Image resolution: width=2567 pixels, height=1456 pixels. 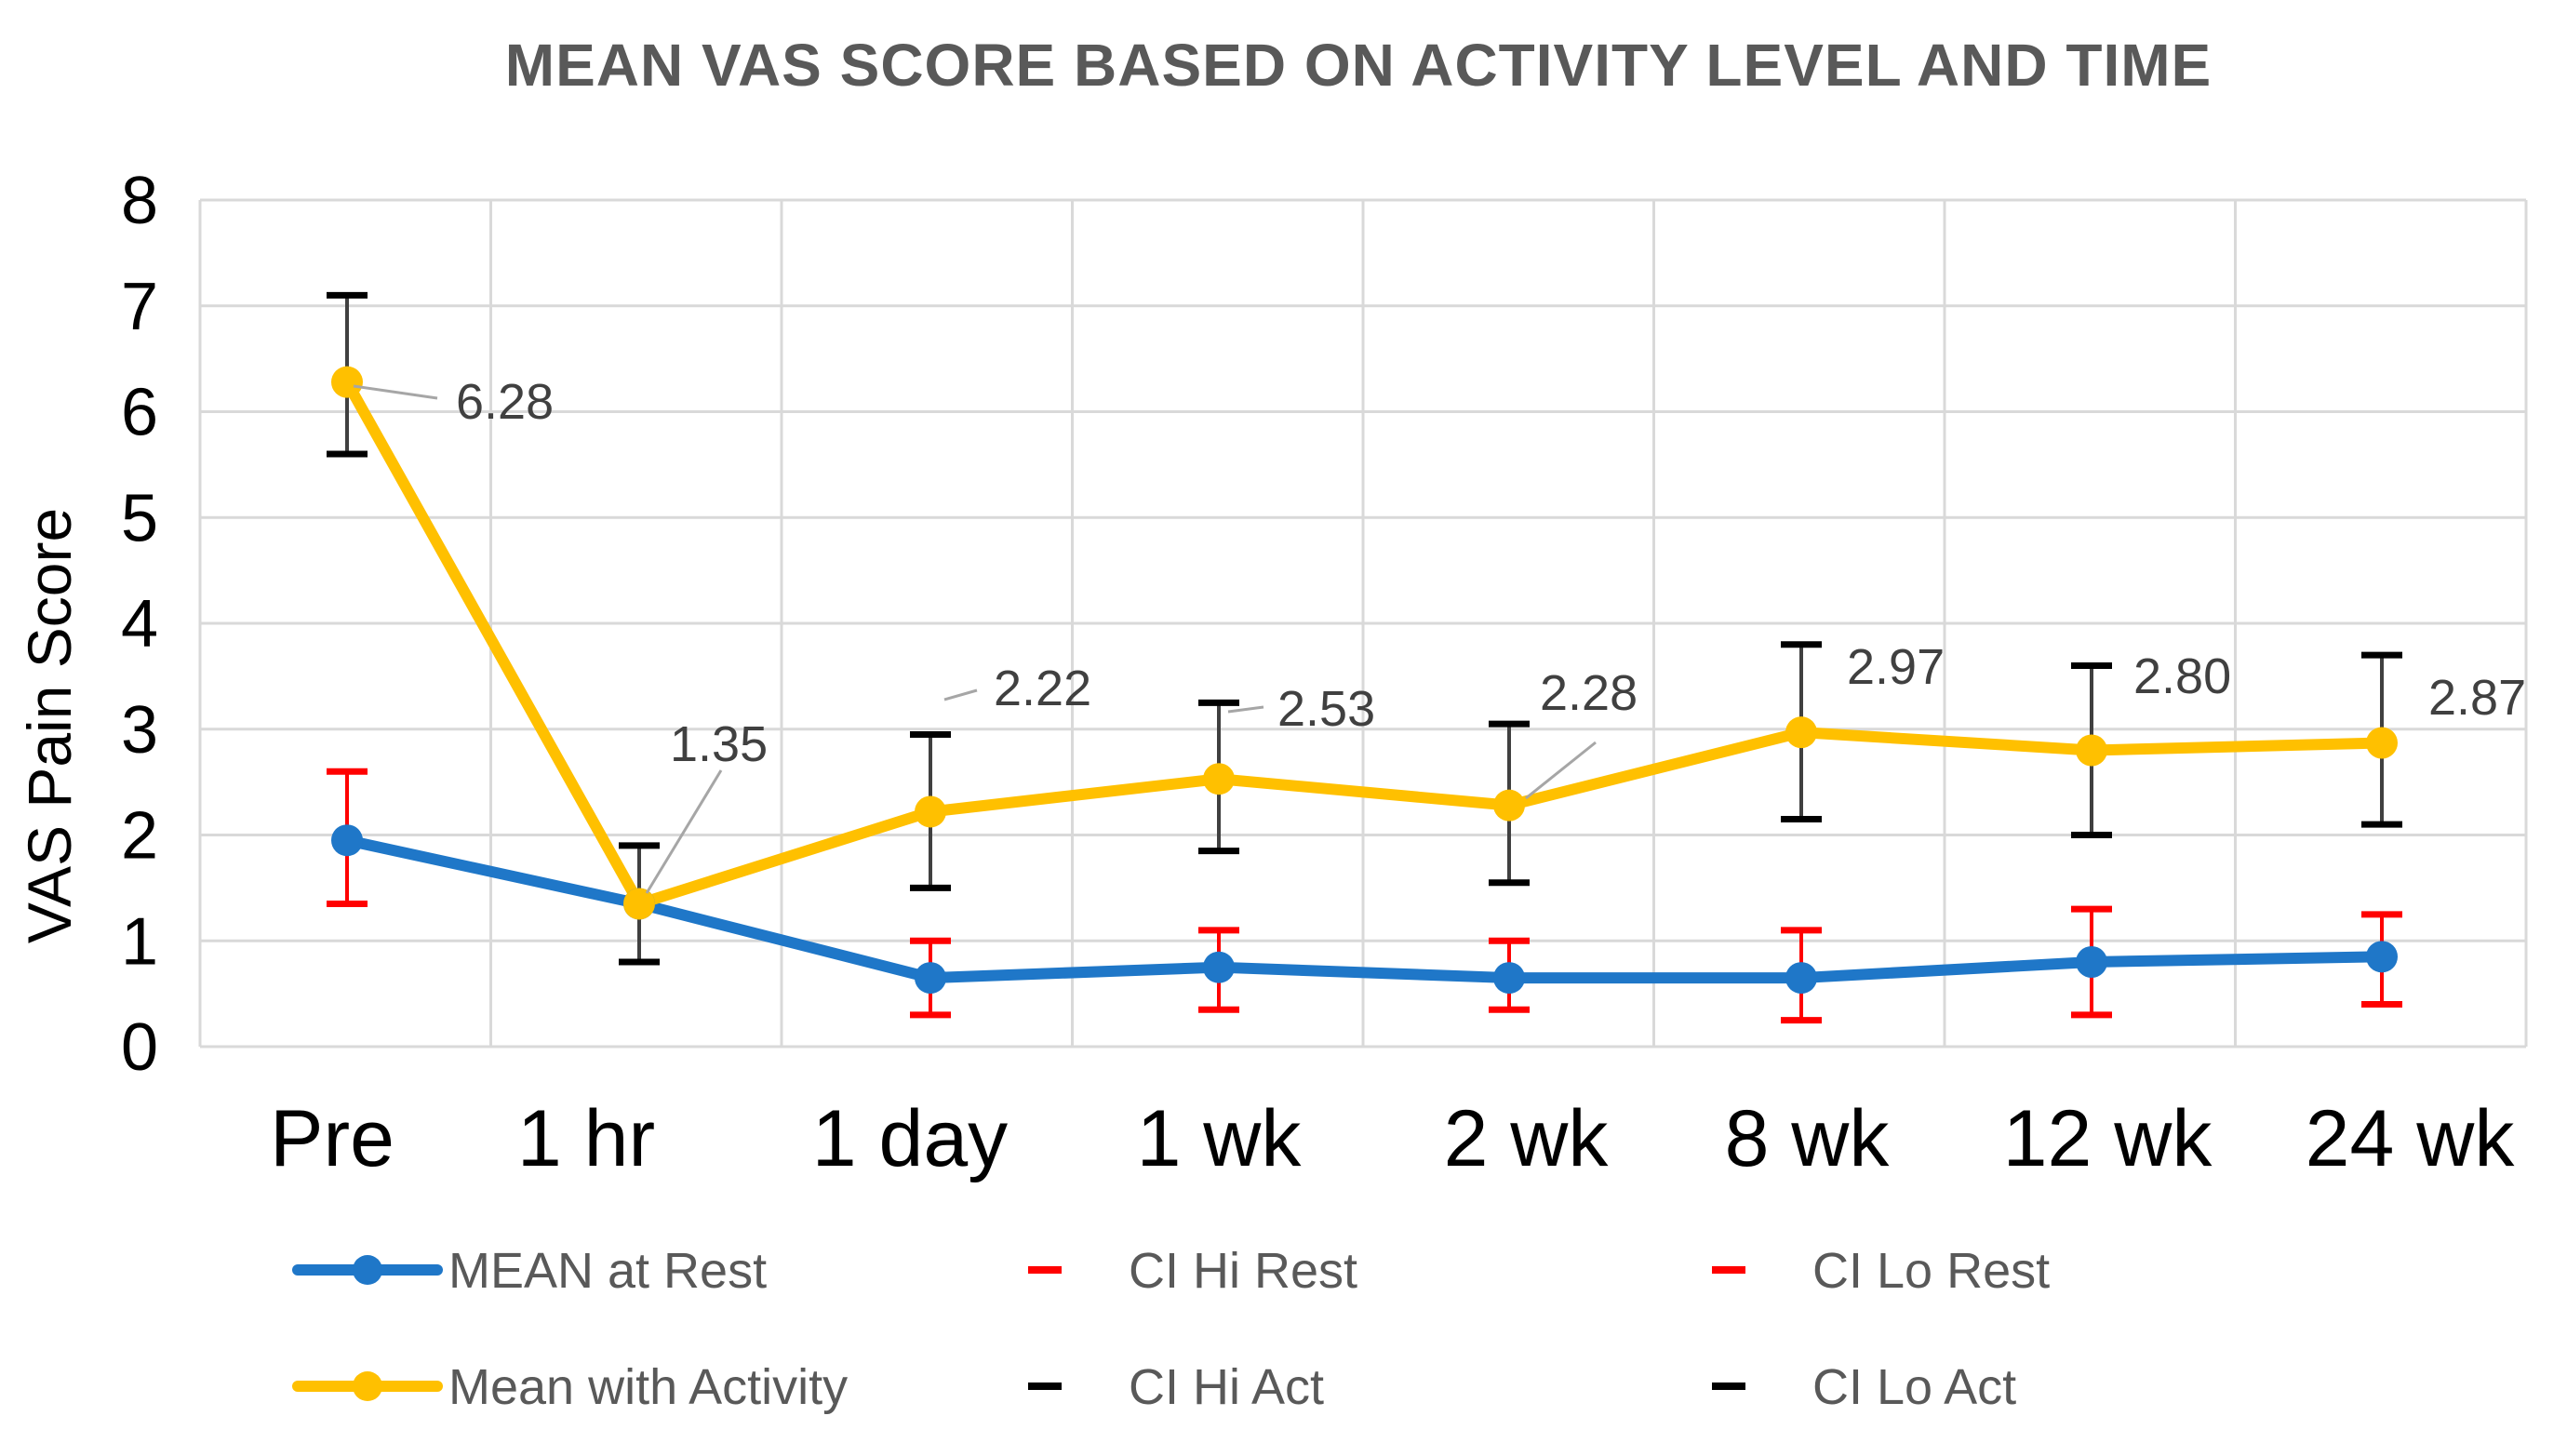 What do you see at coordinates (139, 307) in the screenshot?
I see `y-tick-label: 7` at bounding box center [139, 307].